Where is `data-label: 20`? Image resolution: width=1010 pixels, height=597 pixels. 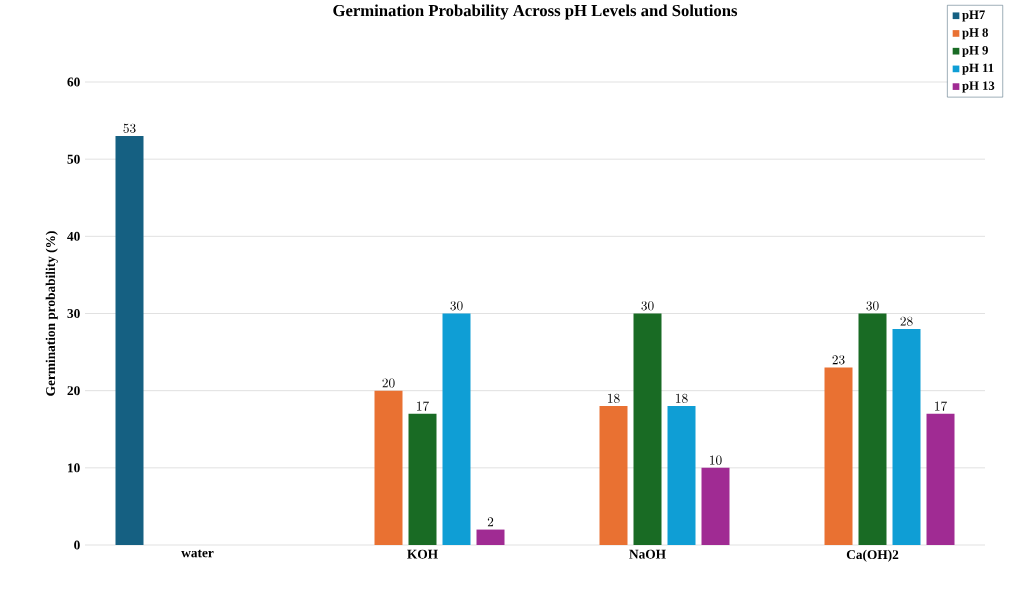
data-label: 20 is located at coordinates (388, 383).